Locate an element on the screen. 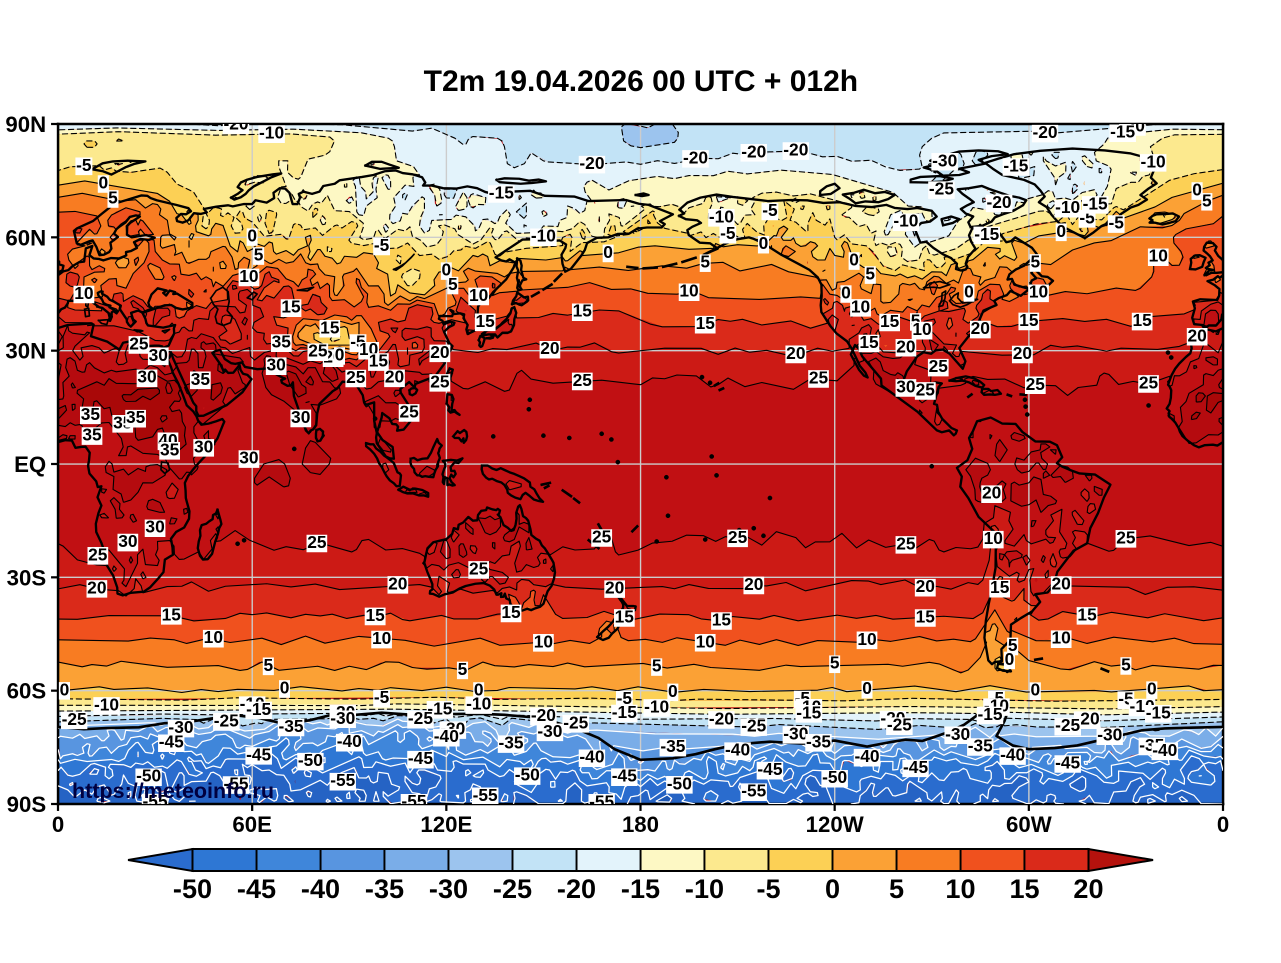 Image resolution: width=1281 pixels, height=963 pixels. svg-text: 180 is located at coordinates (640, 824).